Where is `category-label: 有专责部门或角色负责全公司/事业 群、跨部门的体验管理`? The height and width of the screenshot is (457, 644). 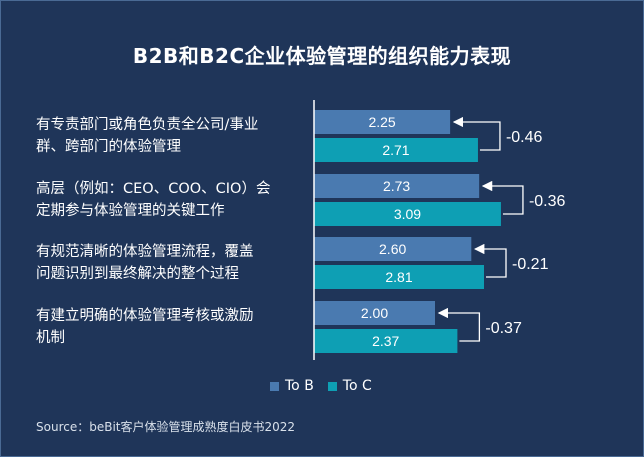
category-label: 有专责部门或角色负责全公司/事业 群、跨部门的体验管理 is located at coordinates (172, 136).